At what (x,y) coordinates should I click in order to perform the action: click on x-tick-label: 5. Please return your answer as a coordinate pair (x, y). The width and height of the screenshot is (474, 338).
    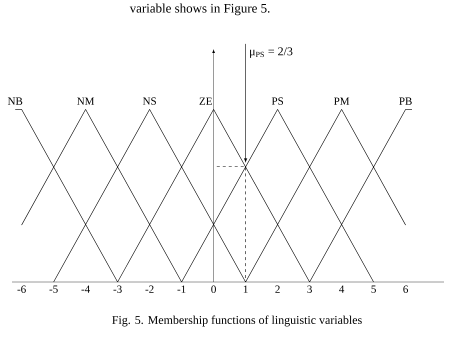
    Looking at the image, I should click on (374, 289).